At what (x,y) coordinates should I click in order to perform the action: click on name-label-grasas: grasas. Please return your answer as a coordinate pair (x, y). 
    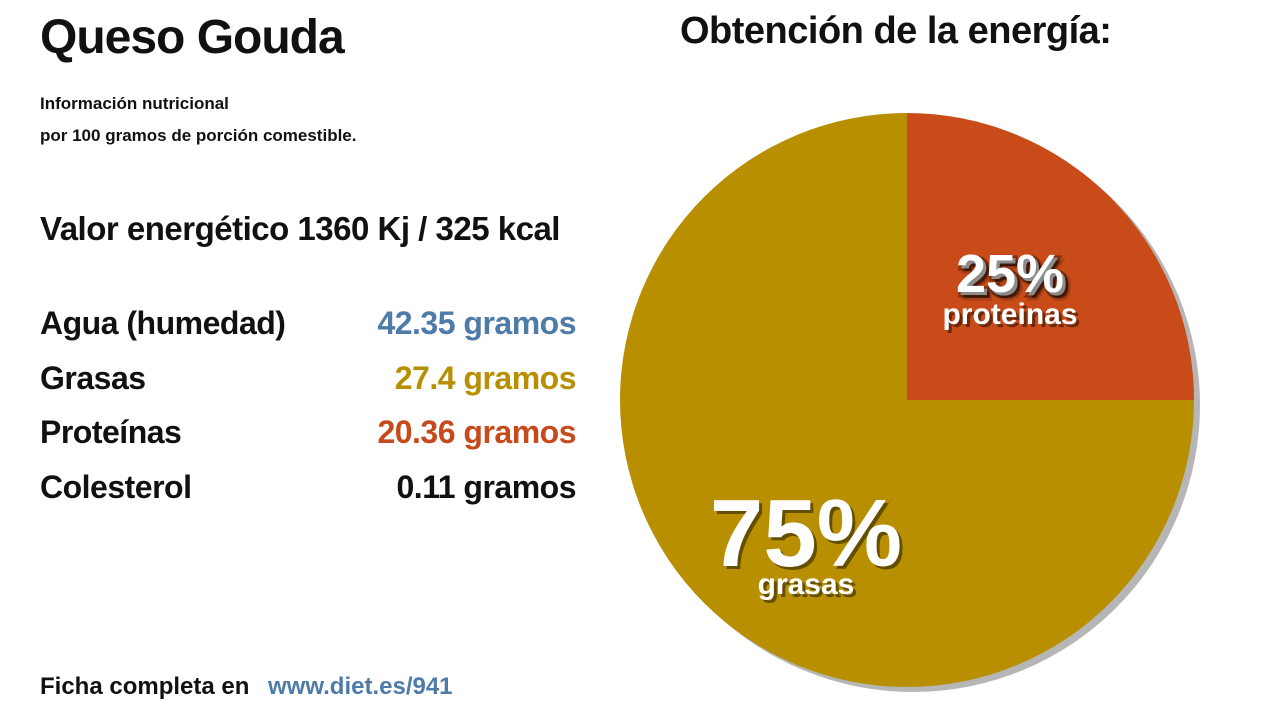
    Looking at the image, I should click on (806, 584).